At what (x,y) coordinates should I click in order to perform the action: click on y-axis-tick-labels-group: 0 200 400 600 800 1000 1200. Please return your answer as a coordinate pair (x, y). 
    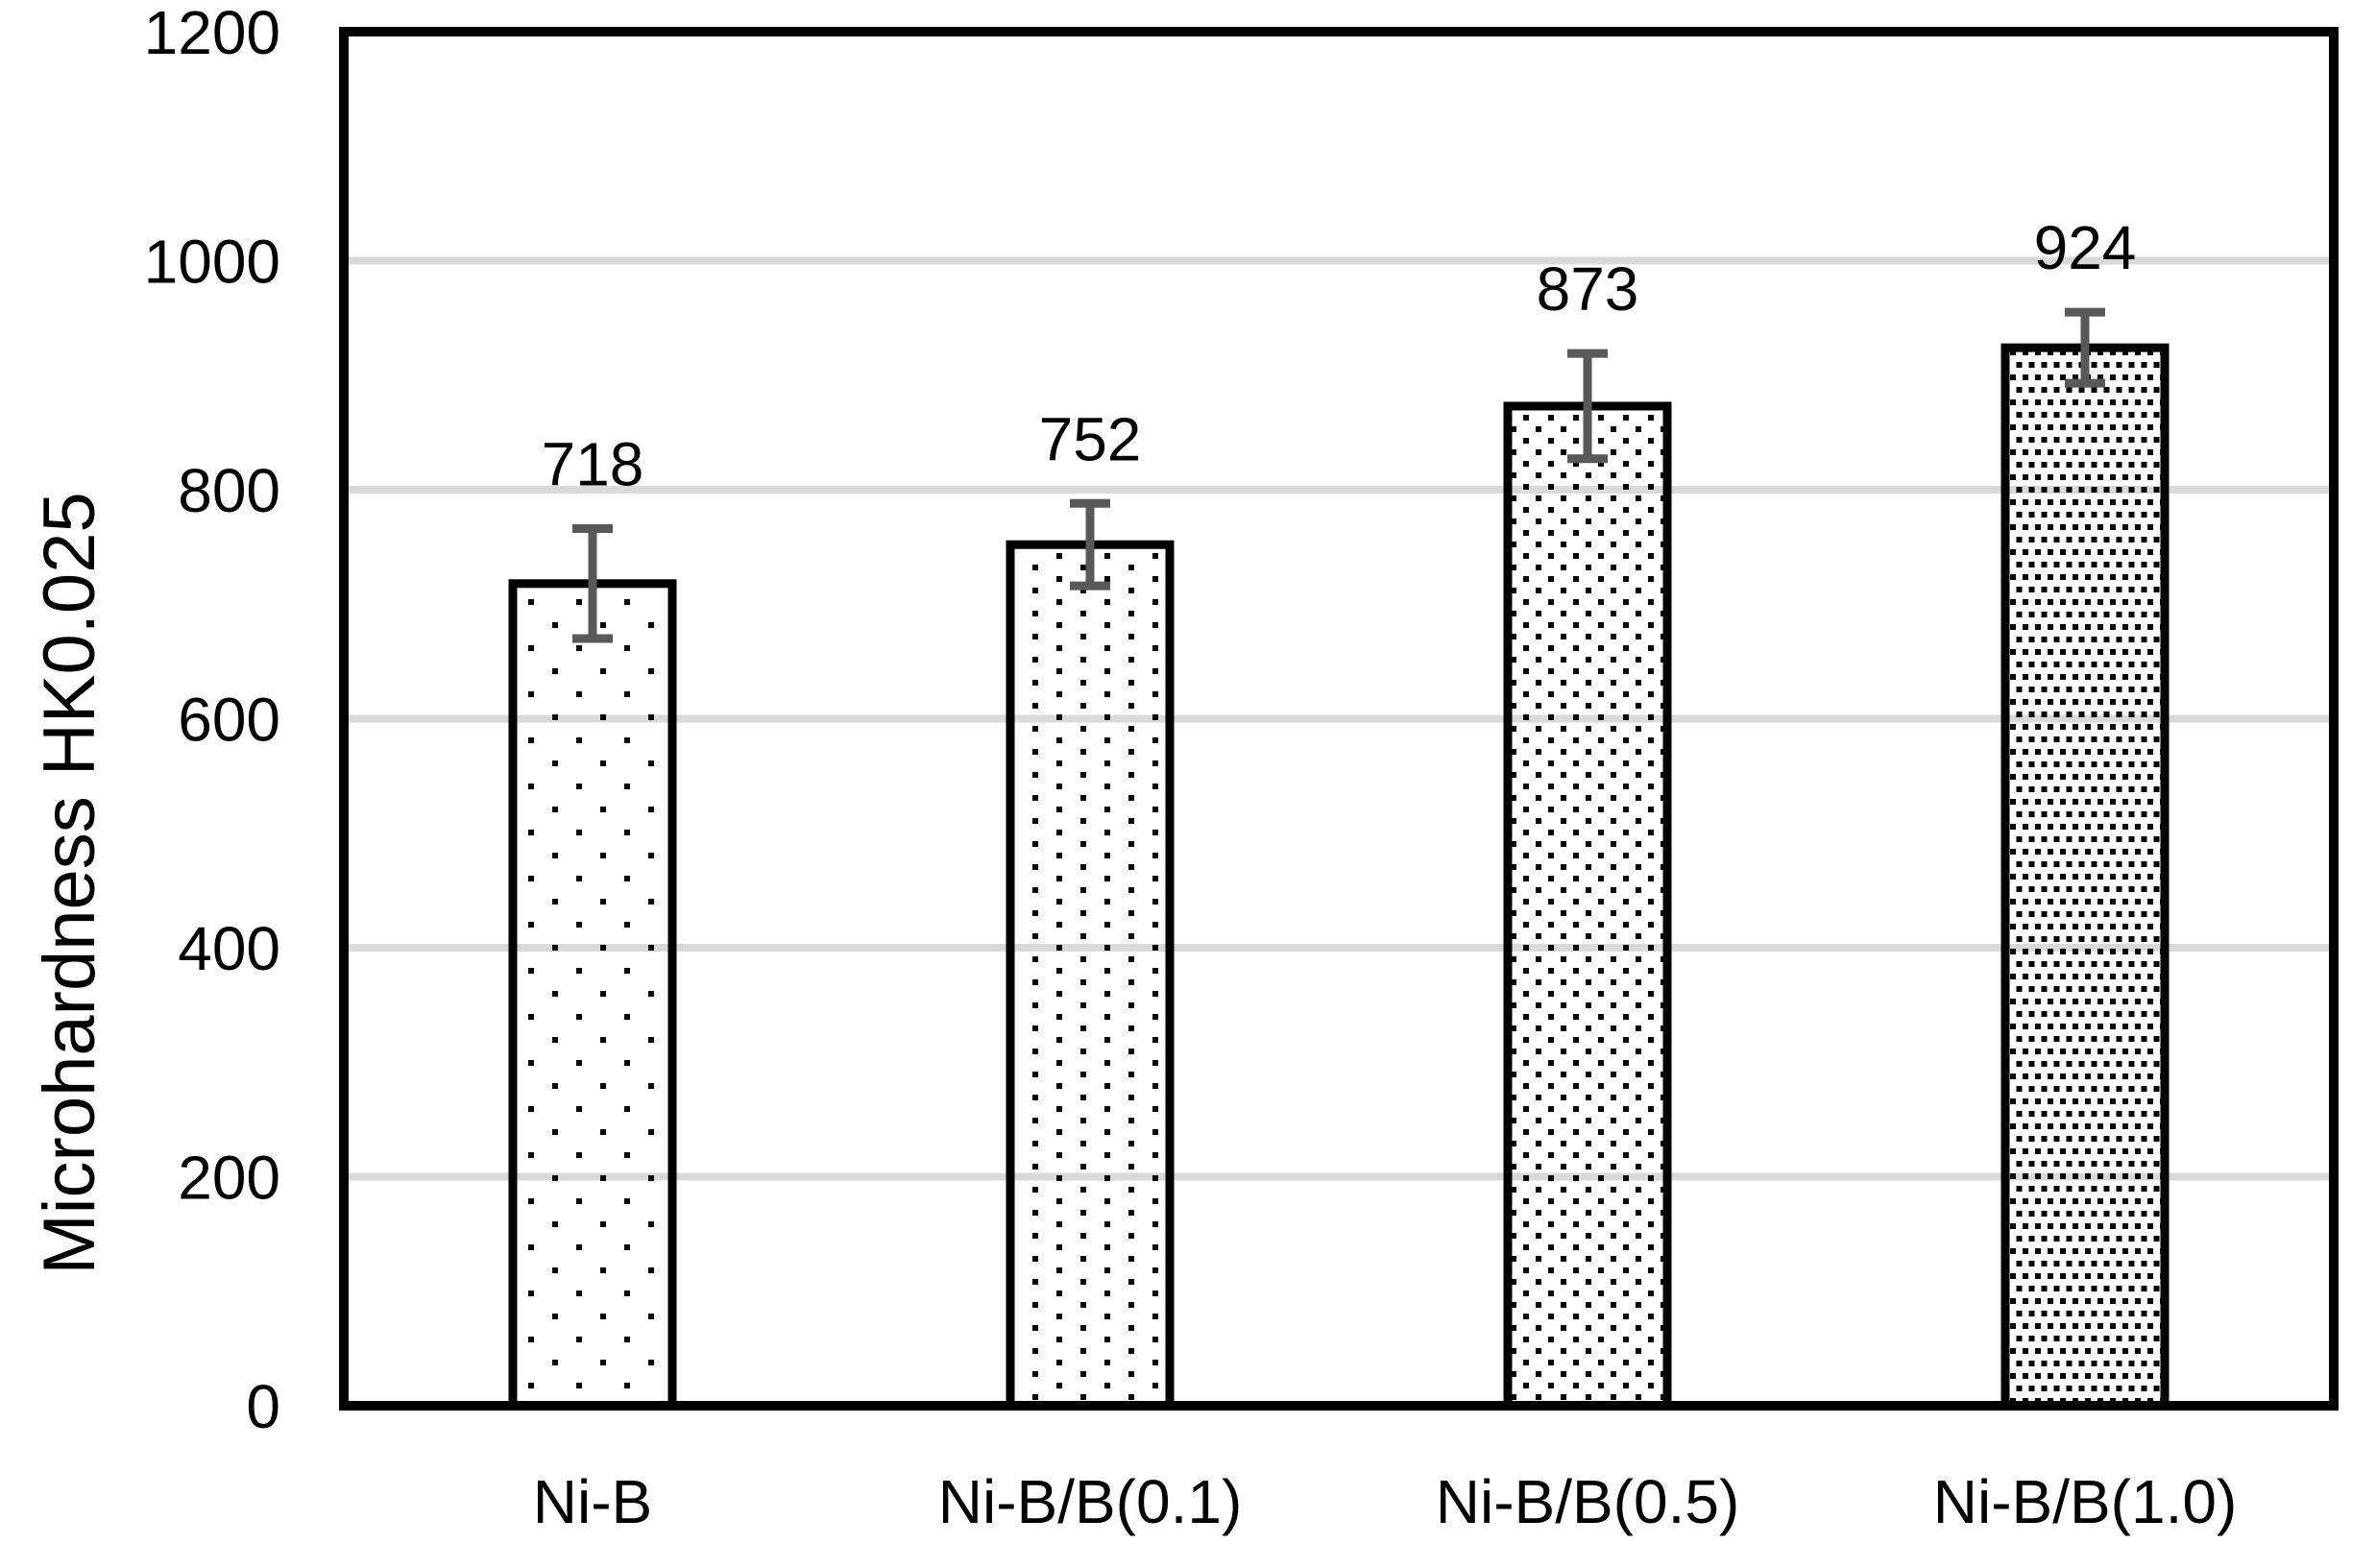
    Looking at the image, I should click on (212, 720).